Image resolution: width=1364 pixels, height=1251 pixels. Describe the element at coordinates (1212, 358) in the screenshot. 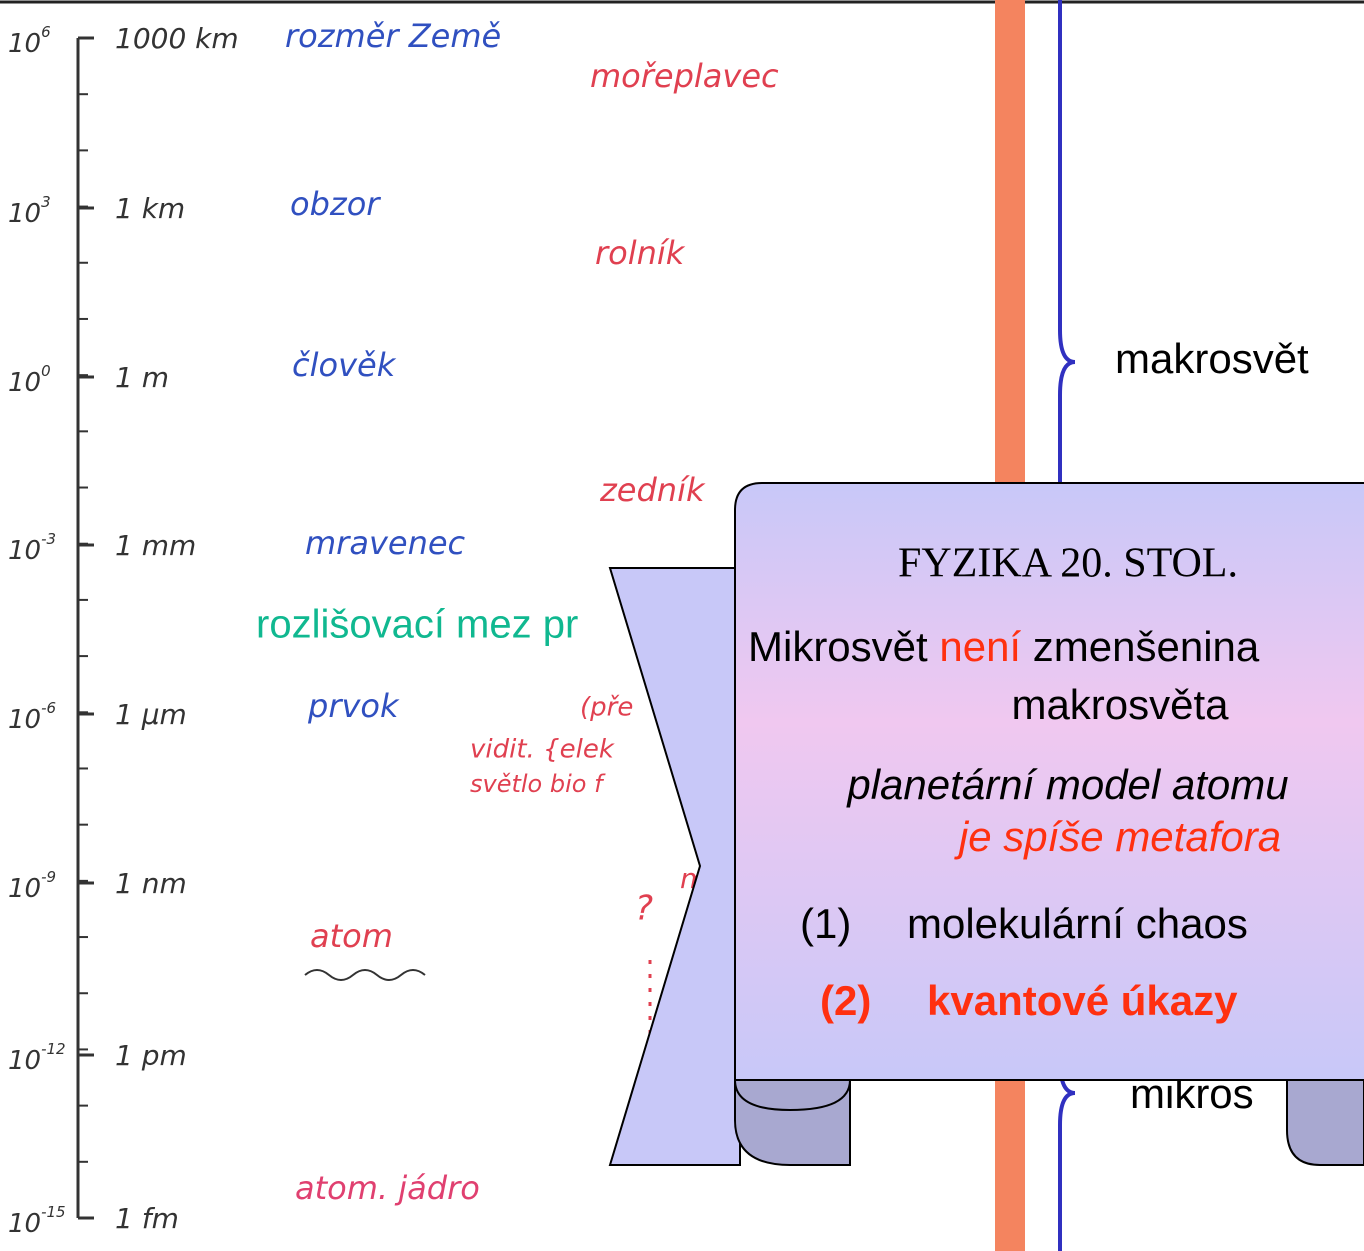

I see `brace-label: makrosvět` at that location.